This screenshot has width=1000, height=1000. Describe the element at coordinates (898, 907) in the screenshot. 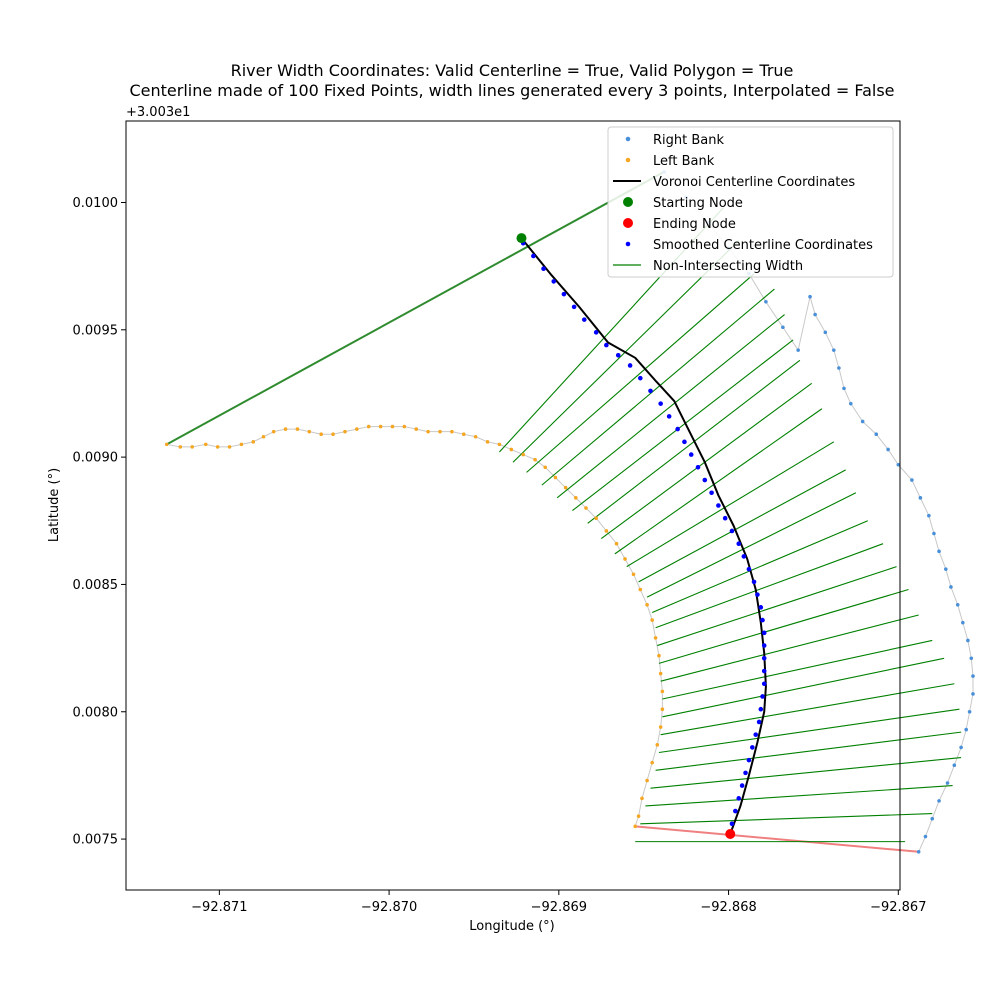

I see `x-tick-label: −92.867` at that location.